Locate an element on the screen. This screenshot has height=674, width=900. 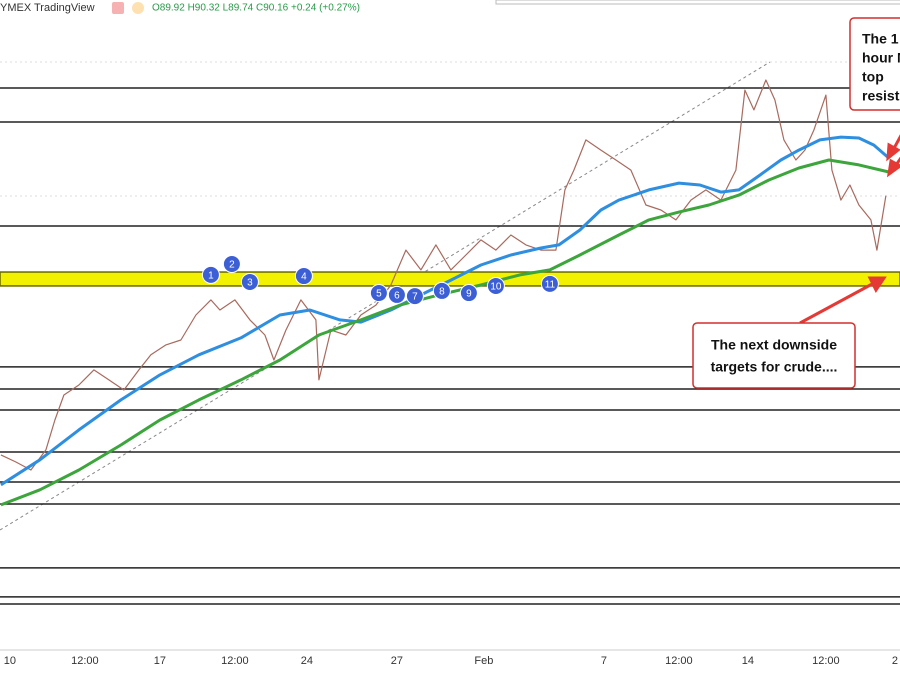
annotation-text: resist is located at coordinates (881, 96).